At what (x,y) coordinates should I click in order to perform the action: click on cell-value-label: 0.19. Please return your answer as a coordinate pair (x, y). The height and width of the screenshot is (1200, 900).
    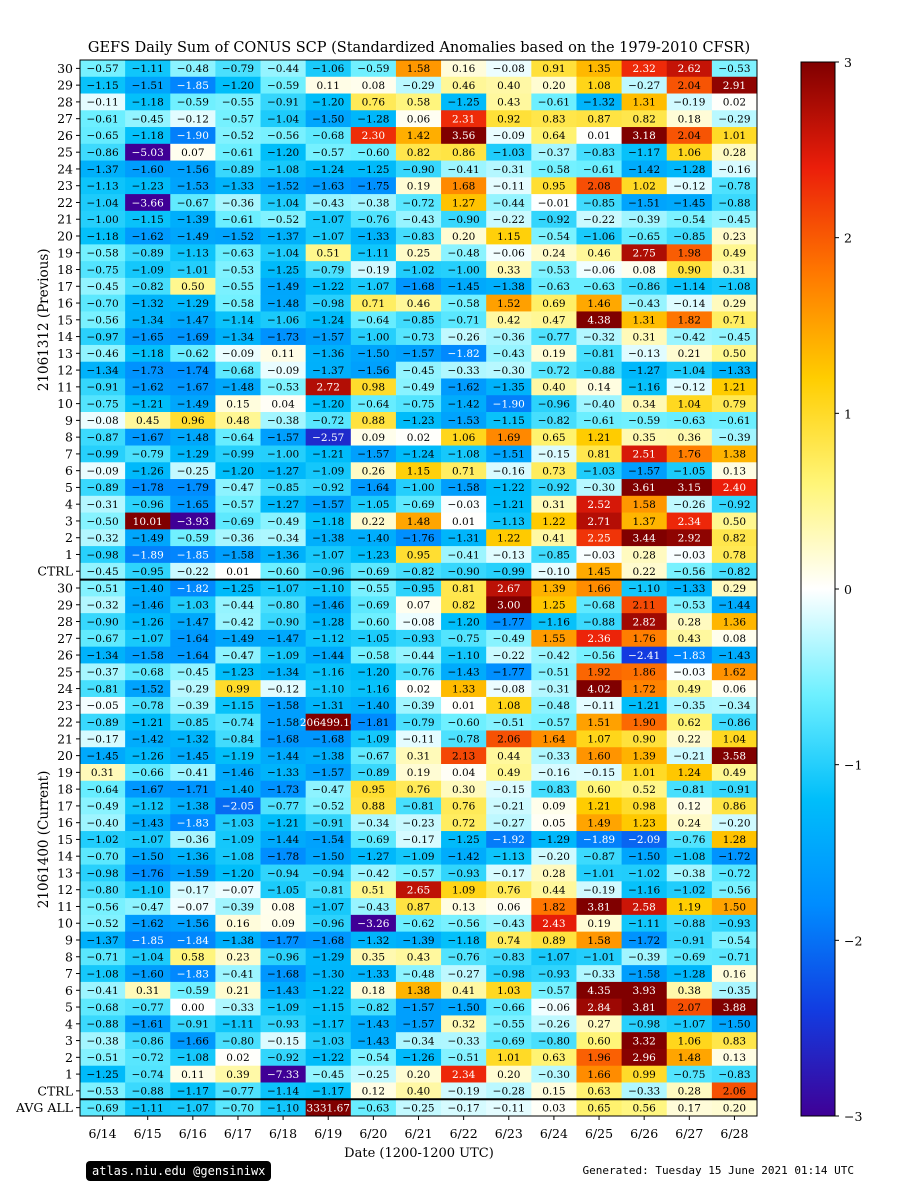
    Looking at the image, I should click on (418, 773).